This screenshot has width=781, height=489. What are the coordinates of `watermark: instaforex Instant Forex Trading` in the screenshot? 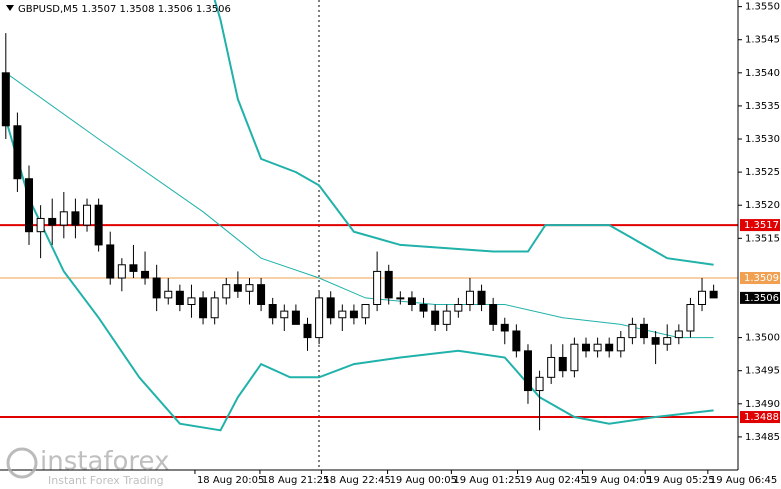 It's located at (87, 467).